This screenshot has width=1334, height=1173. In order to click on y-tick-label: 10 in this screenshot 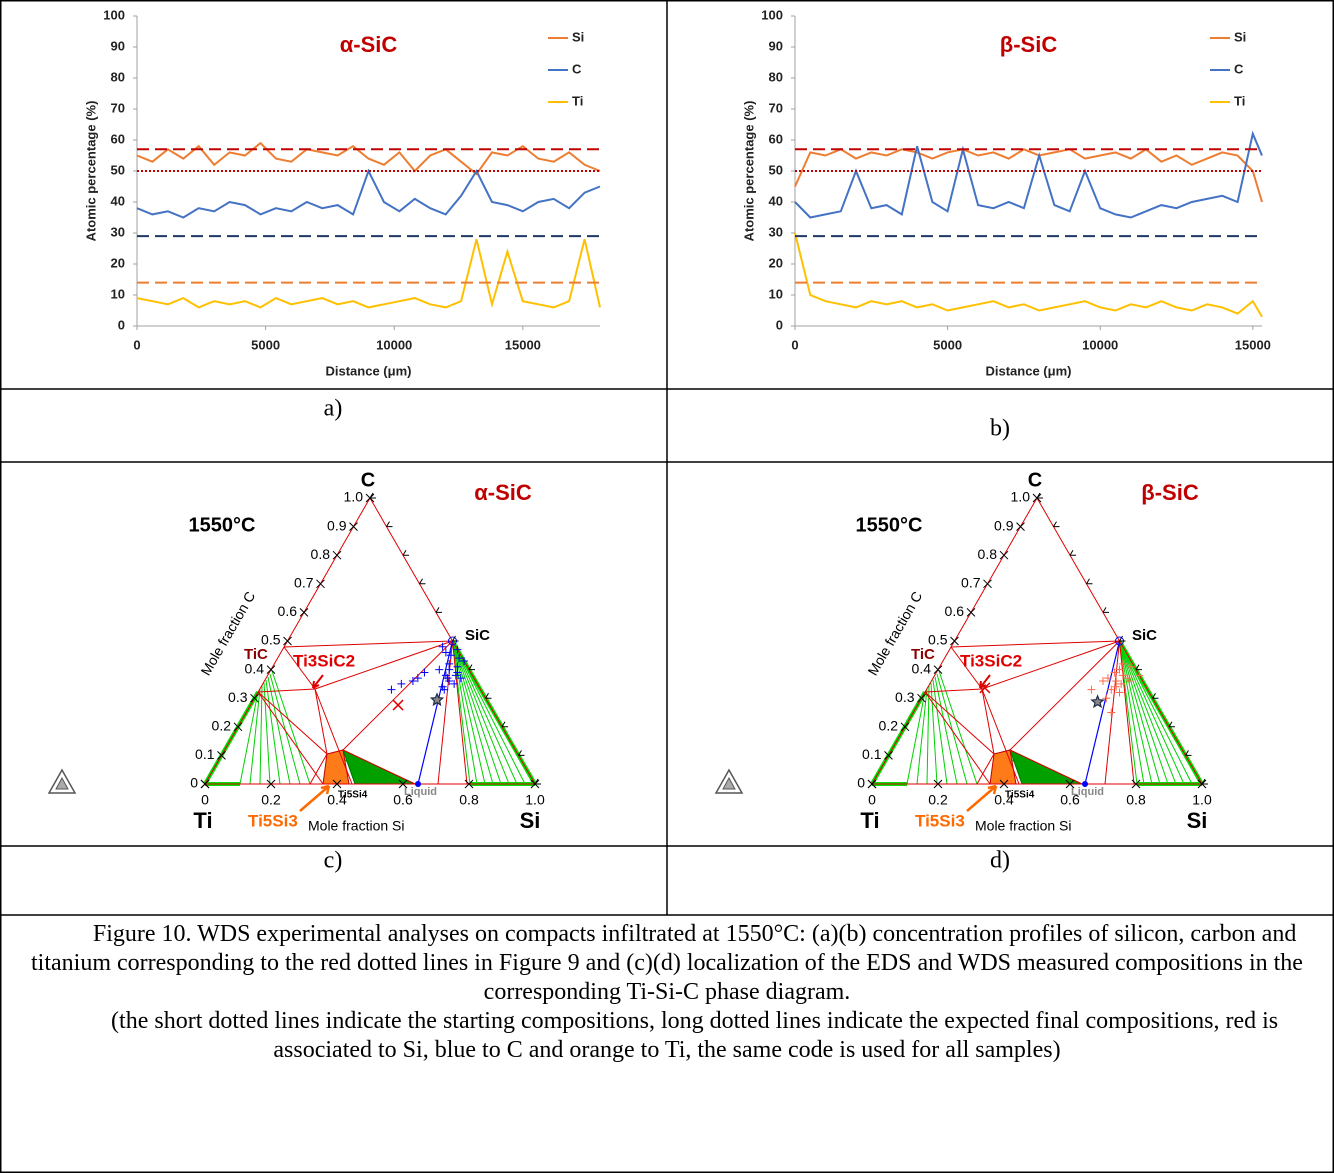, I will do `click(776, 293)`.